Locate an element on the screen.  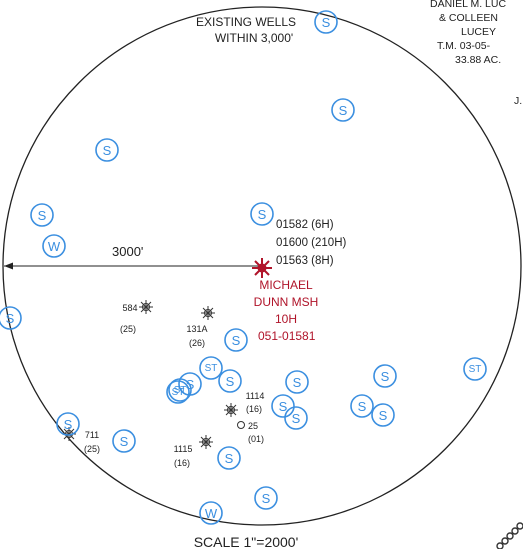
well-marker-1114: 1114 (16) is located at coordinates (244, 404).